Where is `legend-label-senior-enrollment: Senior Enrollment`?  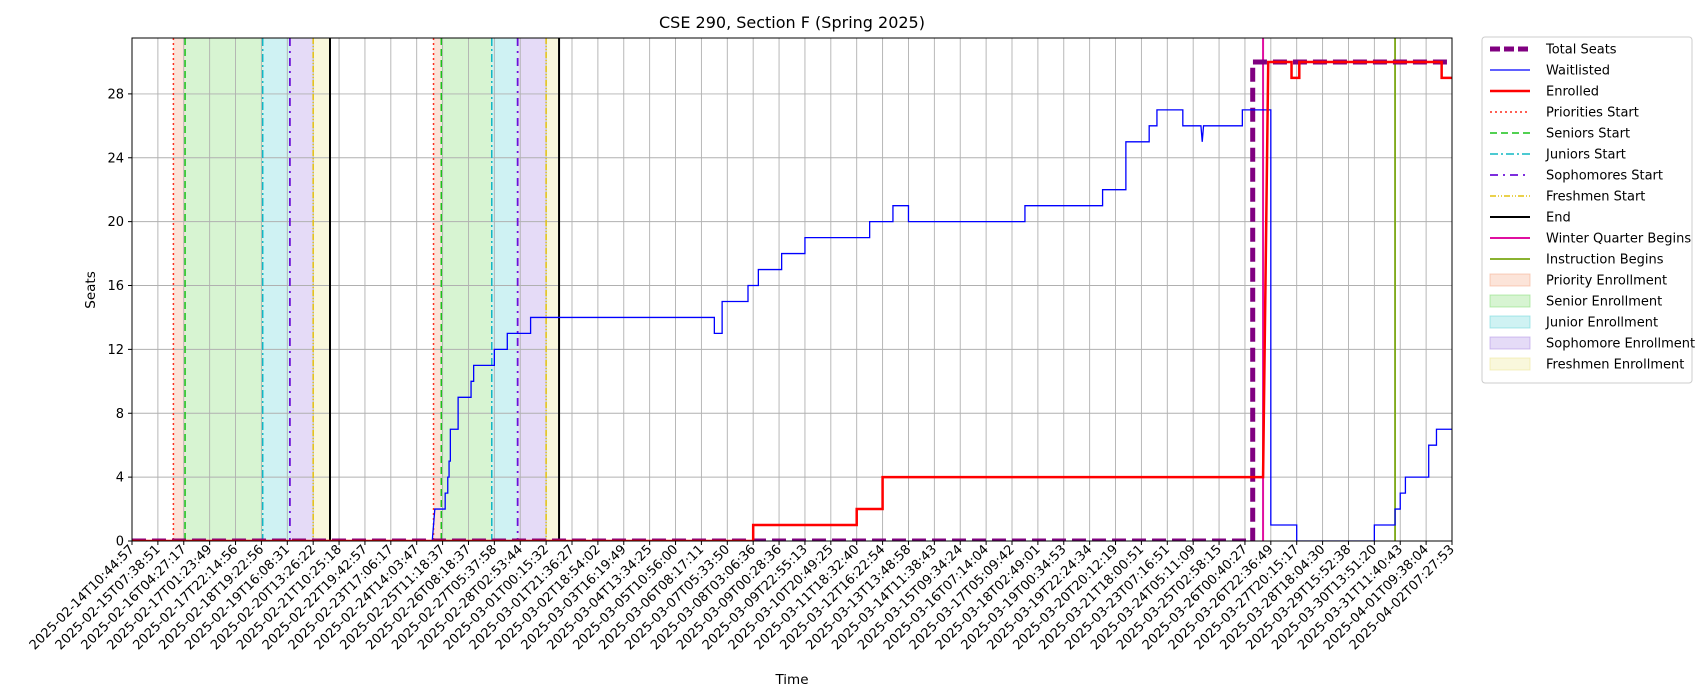
legend-label-senior-enrollment: Senior Enrollment is located at coordinates (1604, 302).